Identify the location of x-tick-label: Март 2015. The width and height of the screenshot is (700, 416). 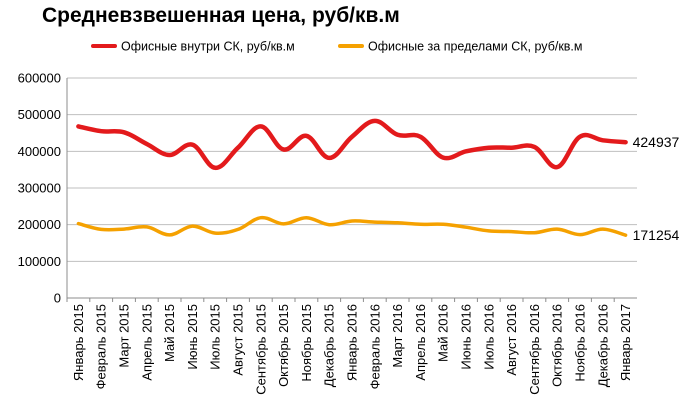
(124, 336).